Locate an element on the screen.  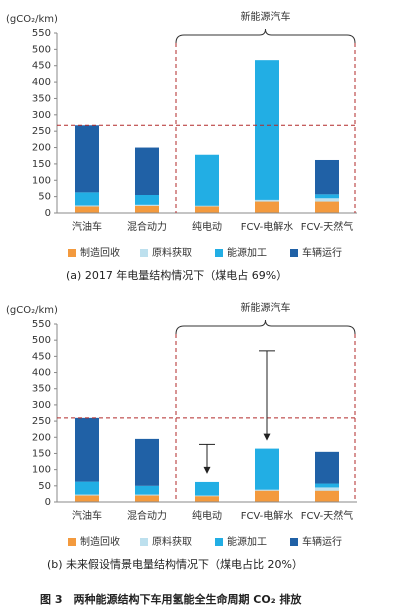
chart-caption: (a) 2017 年电量结构情况下（煤电占 69%） is located at coordinates (176, 275).